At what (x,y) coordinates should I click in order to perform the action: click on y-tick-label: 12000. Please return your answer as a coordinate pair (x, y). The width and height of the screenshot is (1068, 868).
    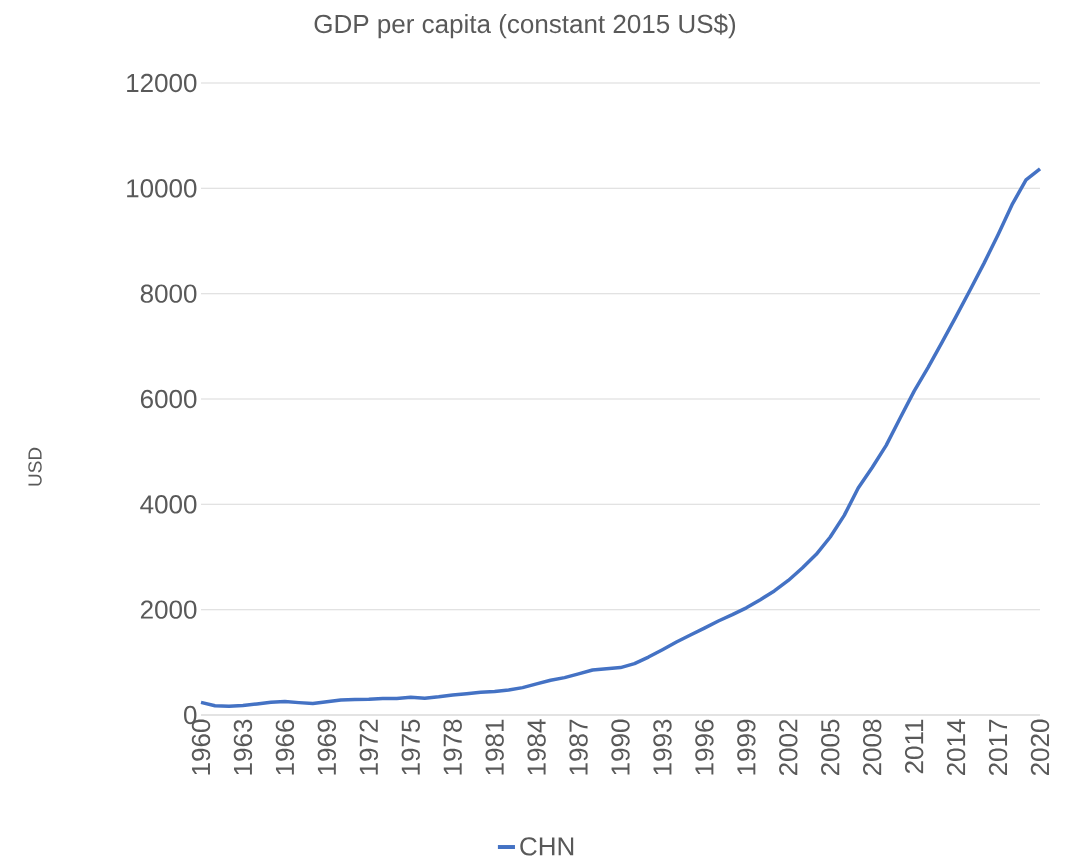
    Looking at the image, I should click on (162, 83).